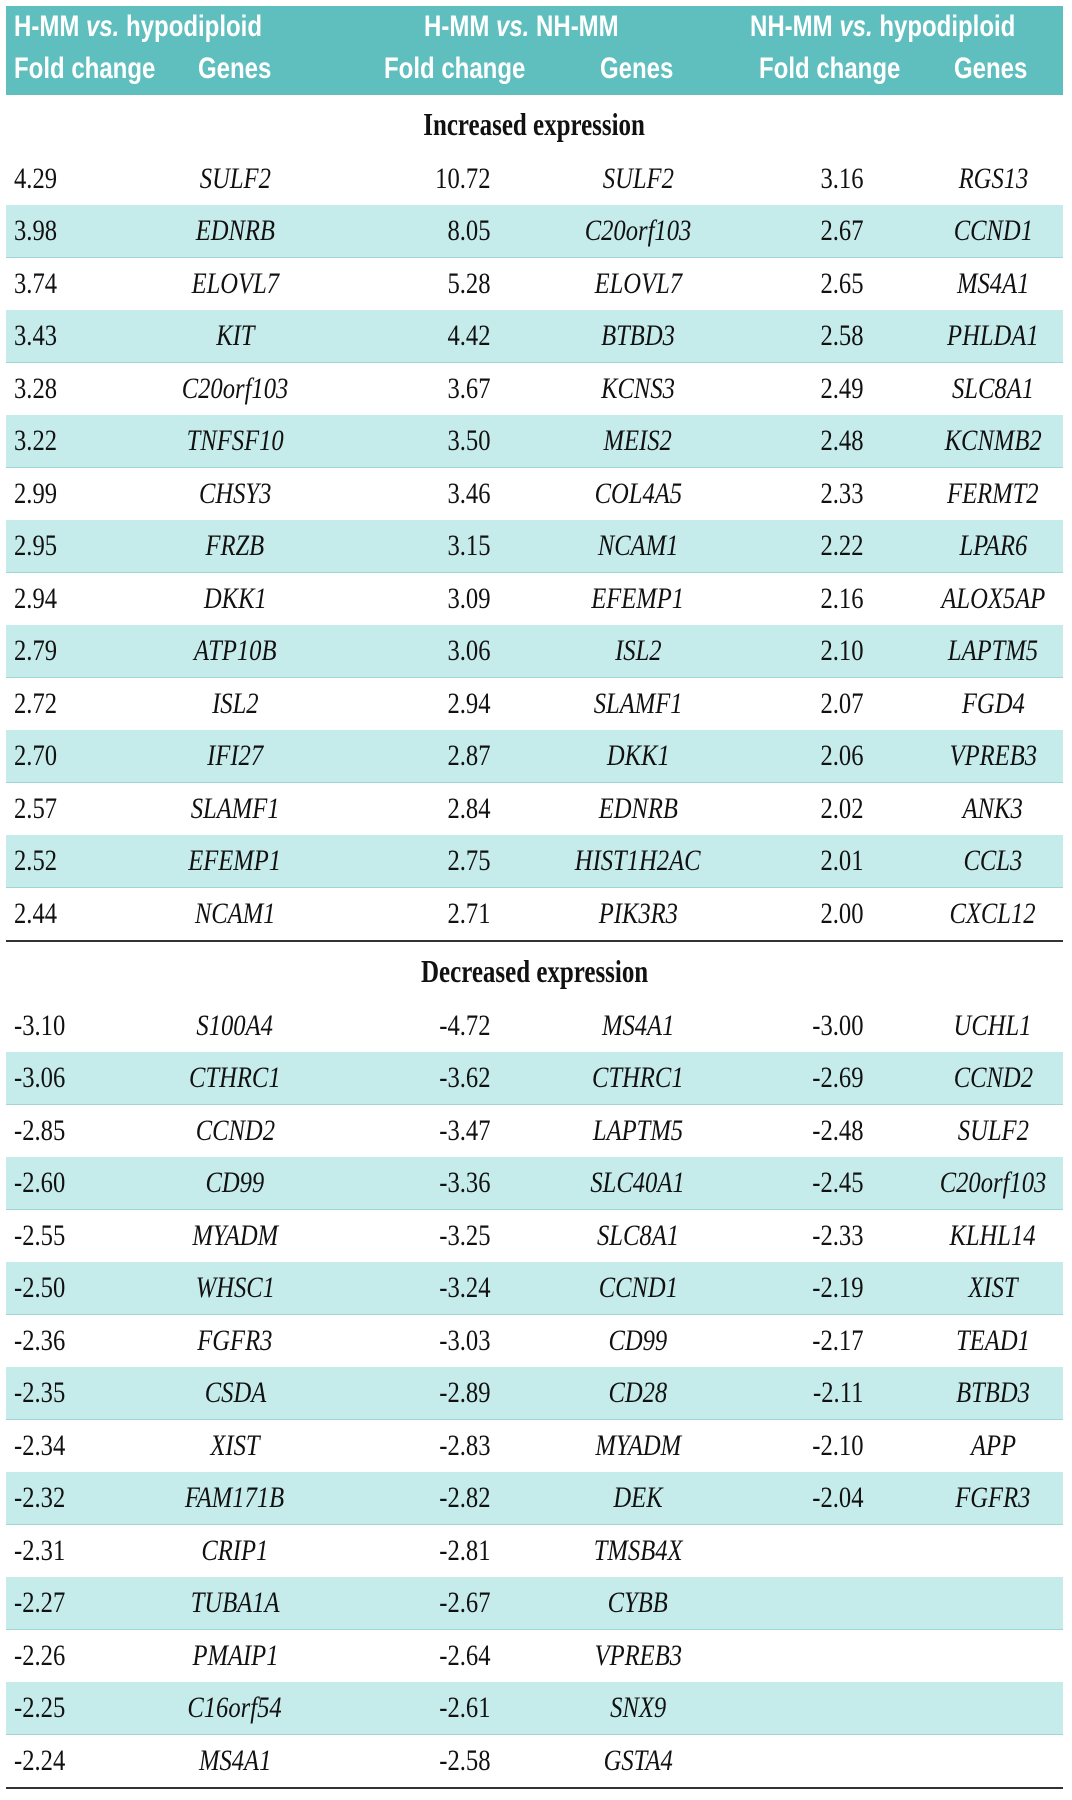 This screenshot has width=1072, height=1800. Describe the element at coordinates (638, 1655) in the screenshot. I see `gene-name: VPREB3` at that location.